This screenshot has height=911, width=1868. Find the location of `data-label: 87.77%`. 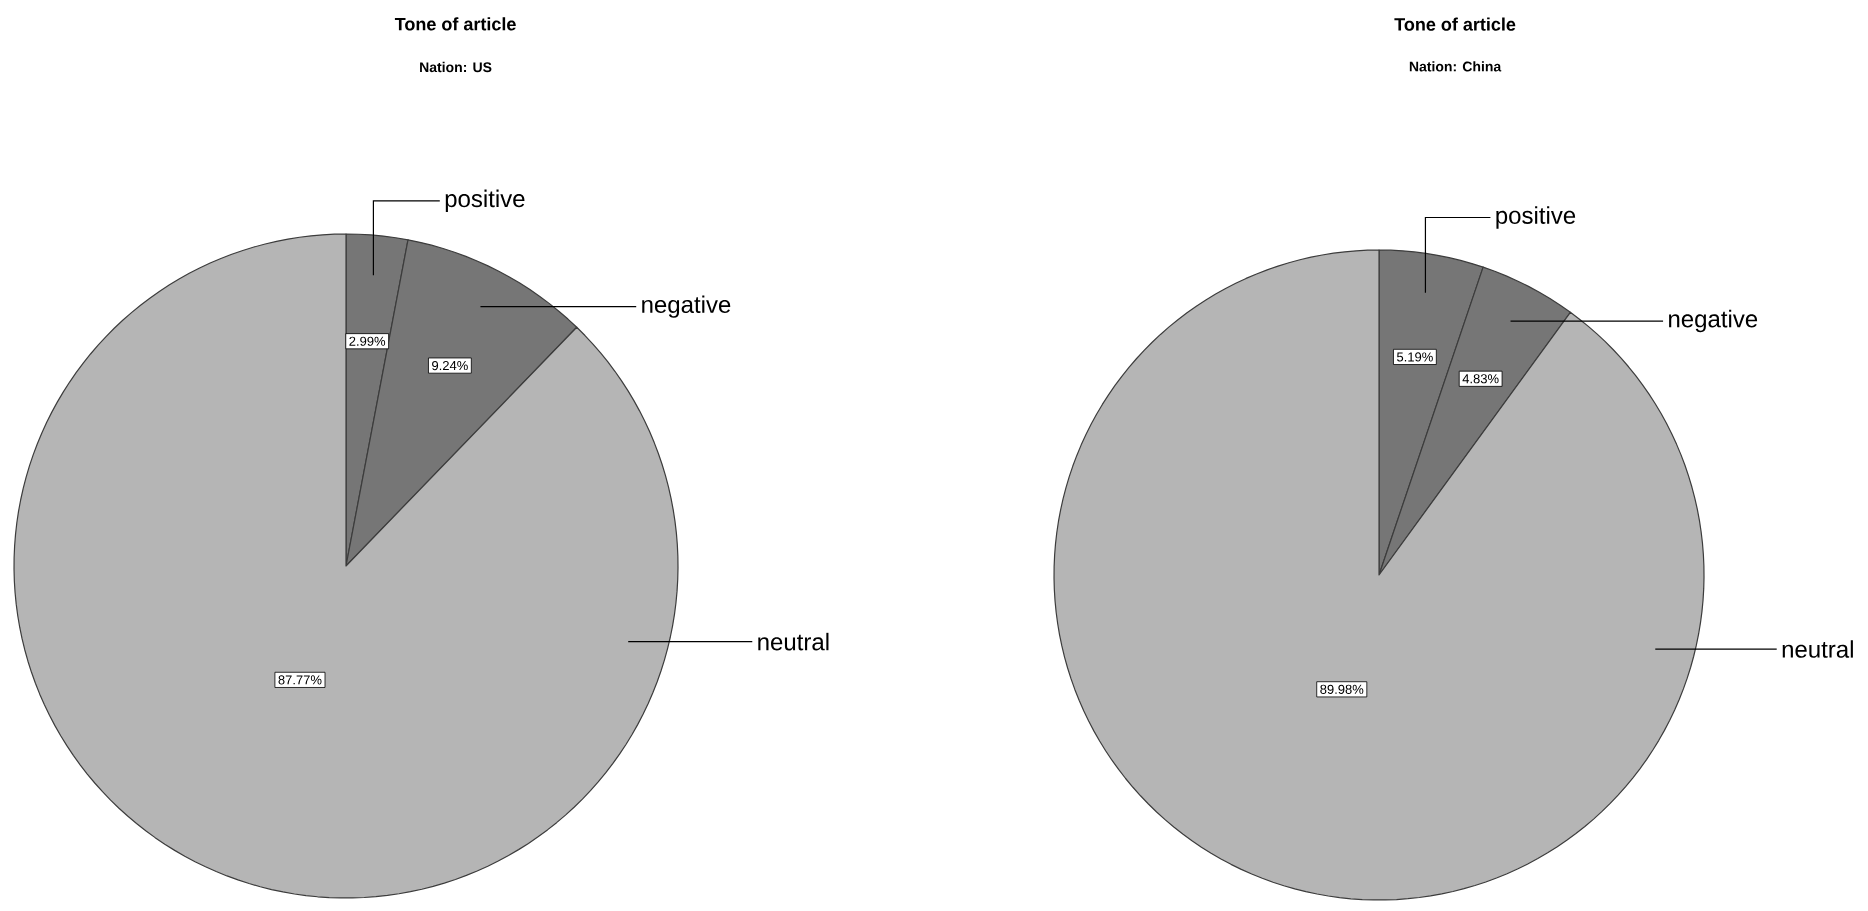

data-label: 87.77% is located at coordinates (300, 680).